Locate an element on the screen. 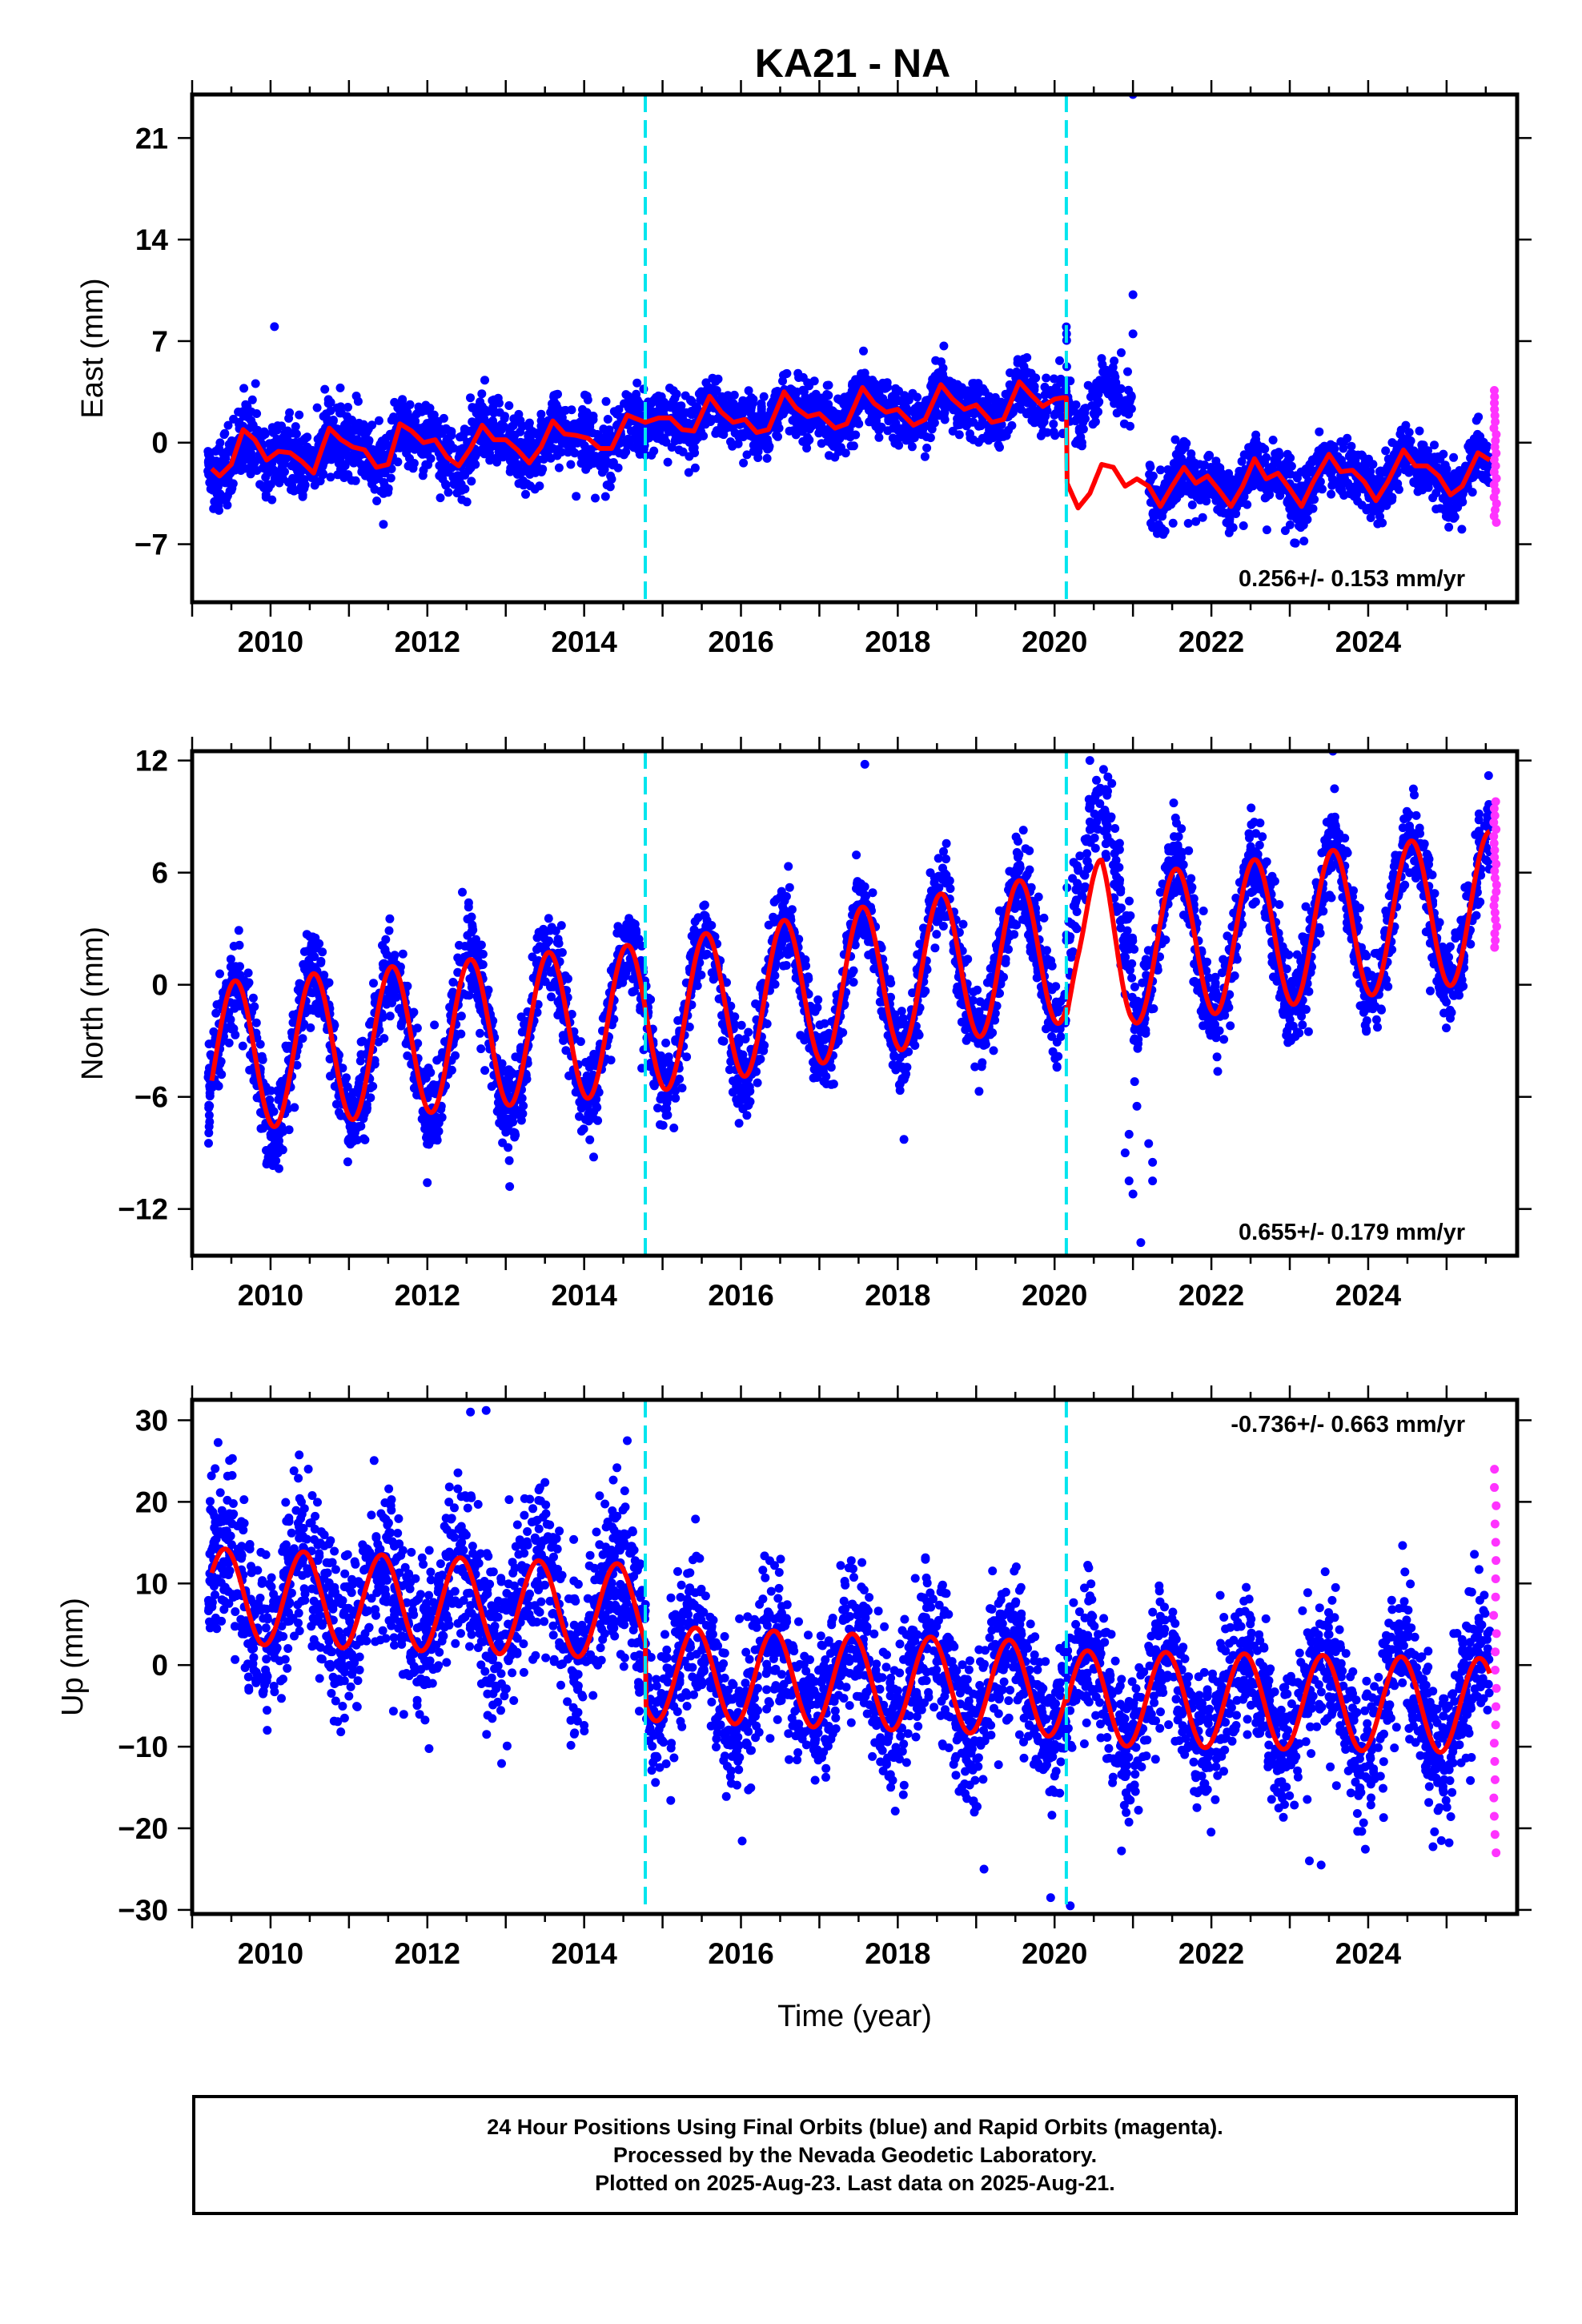 This screenshot has width=1582, height=2324. x-tick-label: 2018 is located at coordinates (898, 641).